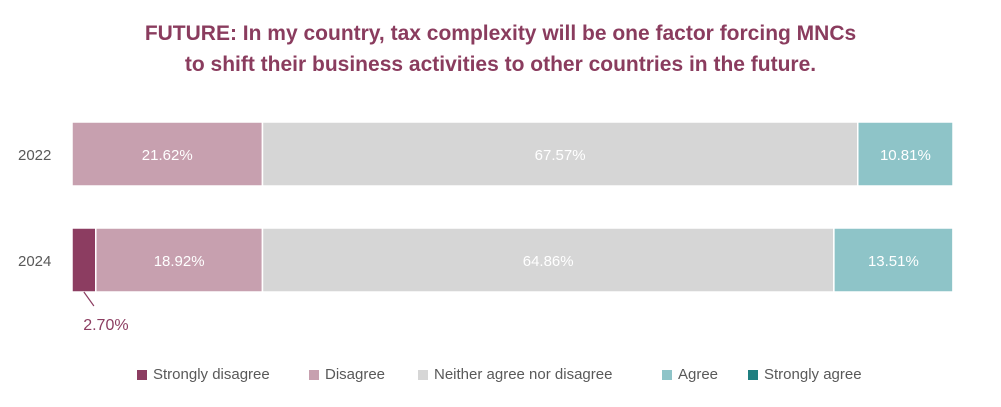 The image size is (1001, 407). Describe the element at coordinates (523, 374) in the screenshot. I see `legend-label: Neither agree nor disagree` at that location.